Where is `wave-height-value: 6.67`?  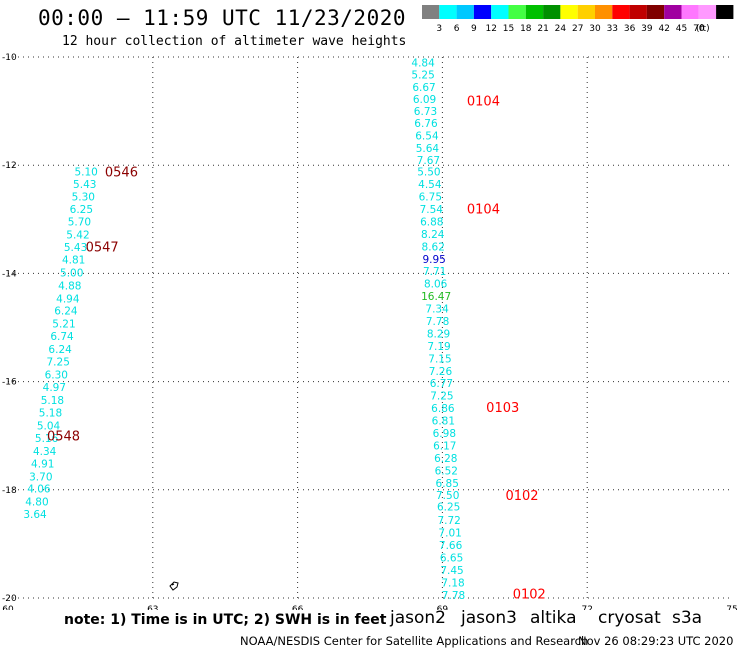
wave-height-value: 6.67 is located at coordinates (423, 88).